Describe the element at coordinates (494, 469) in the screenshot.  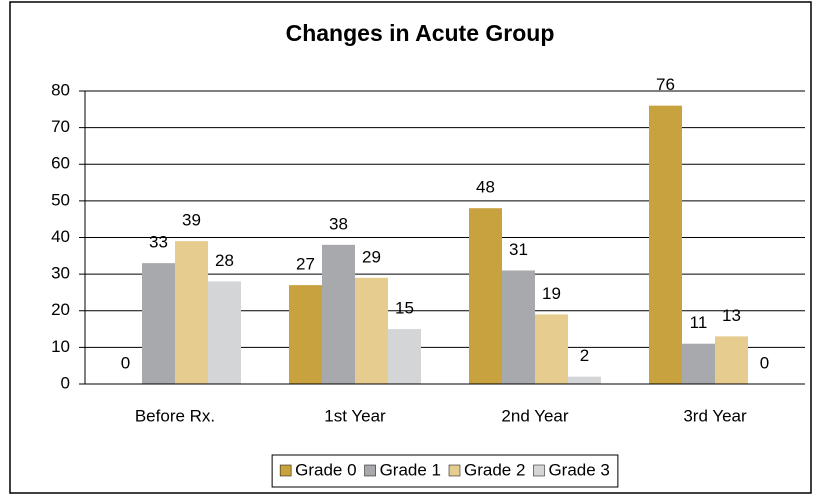
I see `legend-label: Grade 2` at that location.